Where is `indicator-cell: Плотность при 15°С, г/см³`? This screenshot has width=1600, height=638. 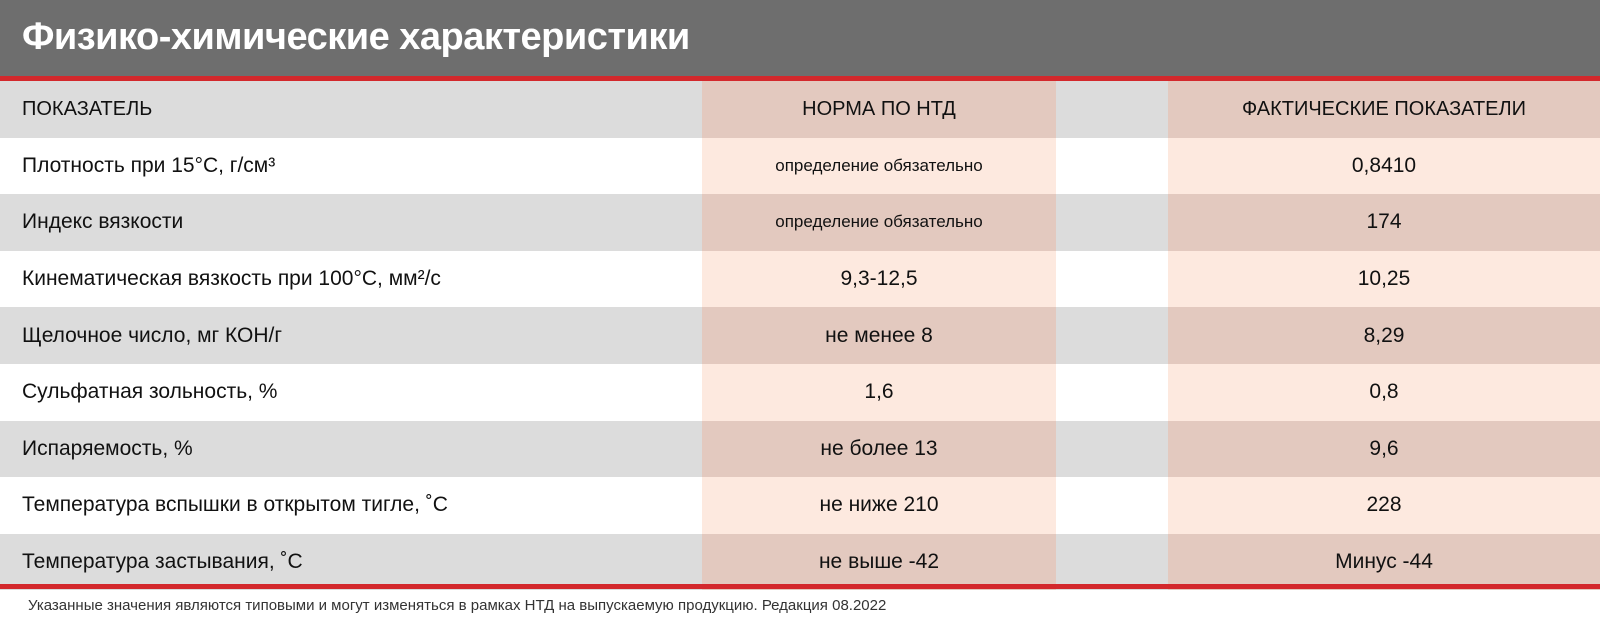 indicator-cell: Плотность при 15°С, г/см³ is located at coordinates (149, 165).